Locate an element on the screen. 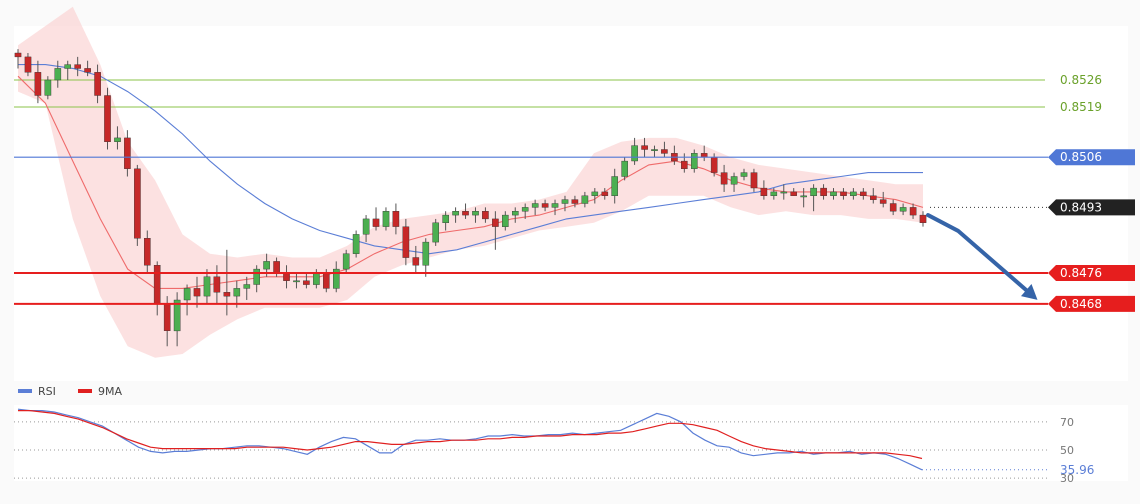  legend-label: 9MA is located at coordinates (110, 391).